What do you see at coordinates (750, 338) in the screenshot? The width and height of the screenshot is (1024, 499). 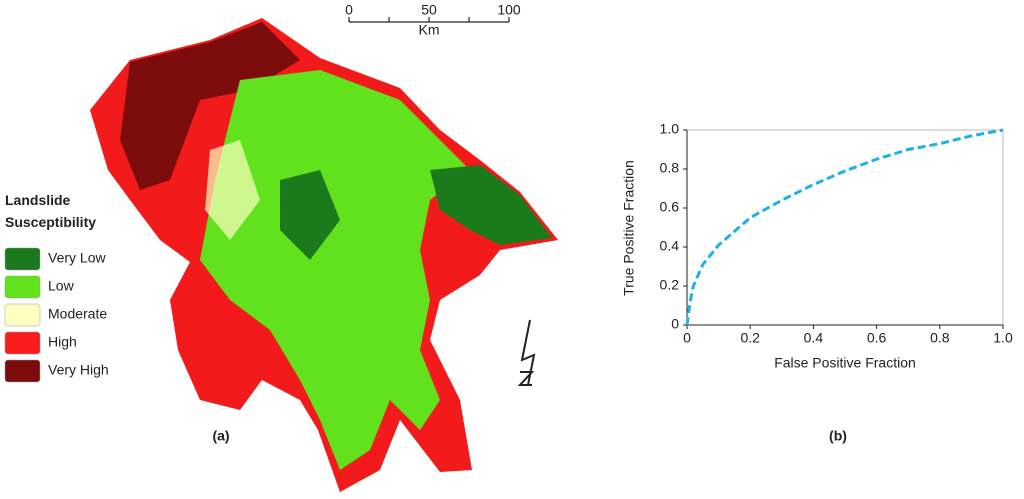 I see `x-tick-label: 0.2` at bounding box center [750, 338].